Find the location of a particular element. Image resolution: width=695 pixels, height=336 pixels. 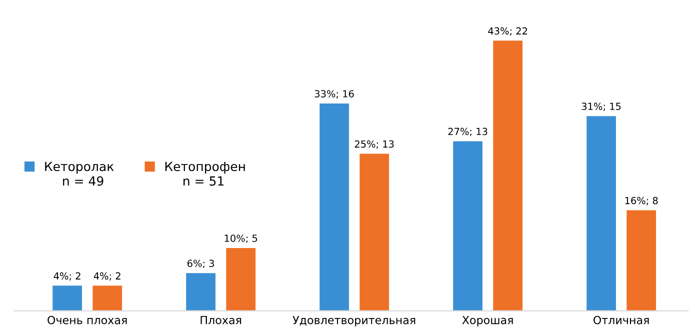

data-label: 43%; 22 is located at coordinates (508, 31).